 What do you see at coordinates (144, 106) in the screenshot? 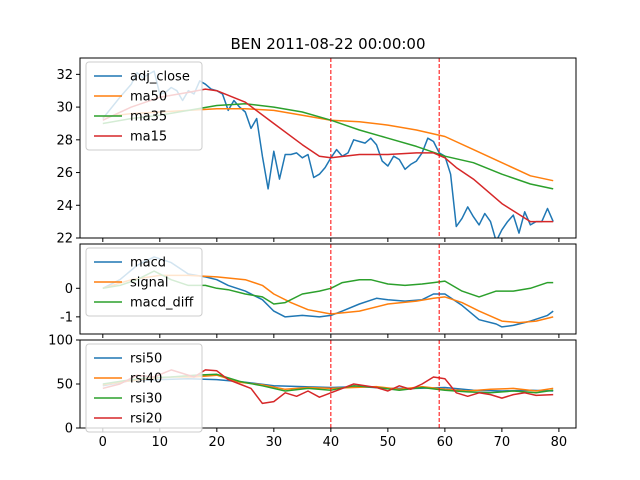
I see `legend: adj_close ma50 ma35 ma15` at bounding box center [144, 106].